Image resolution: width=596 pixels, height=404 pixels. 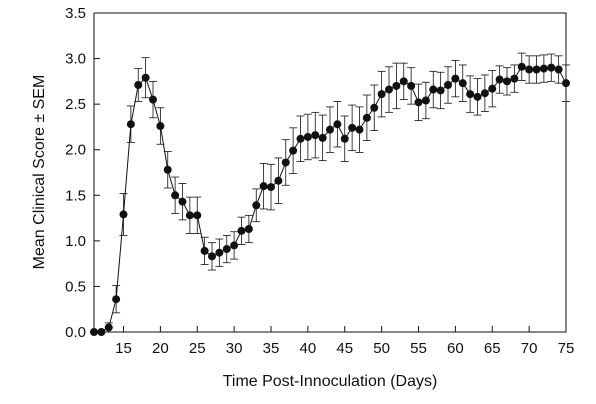 What do you see at coordinates (271, 348) in the screenshot?
I see `x-tick-label: 35` at bounding box center [271, 348].